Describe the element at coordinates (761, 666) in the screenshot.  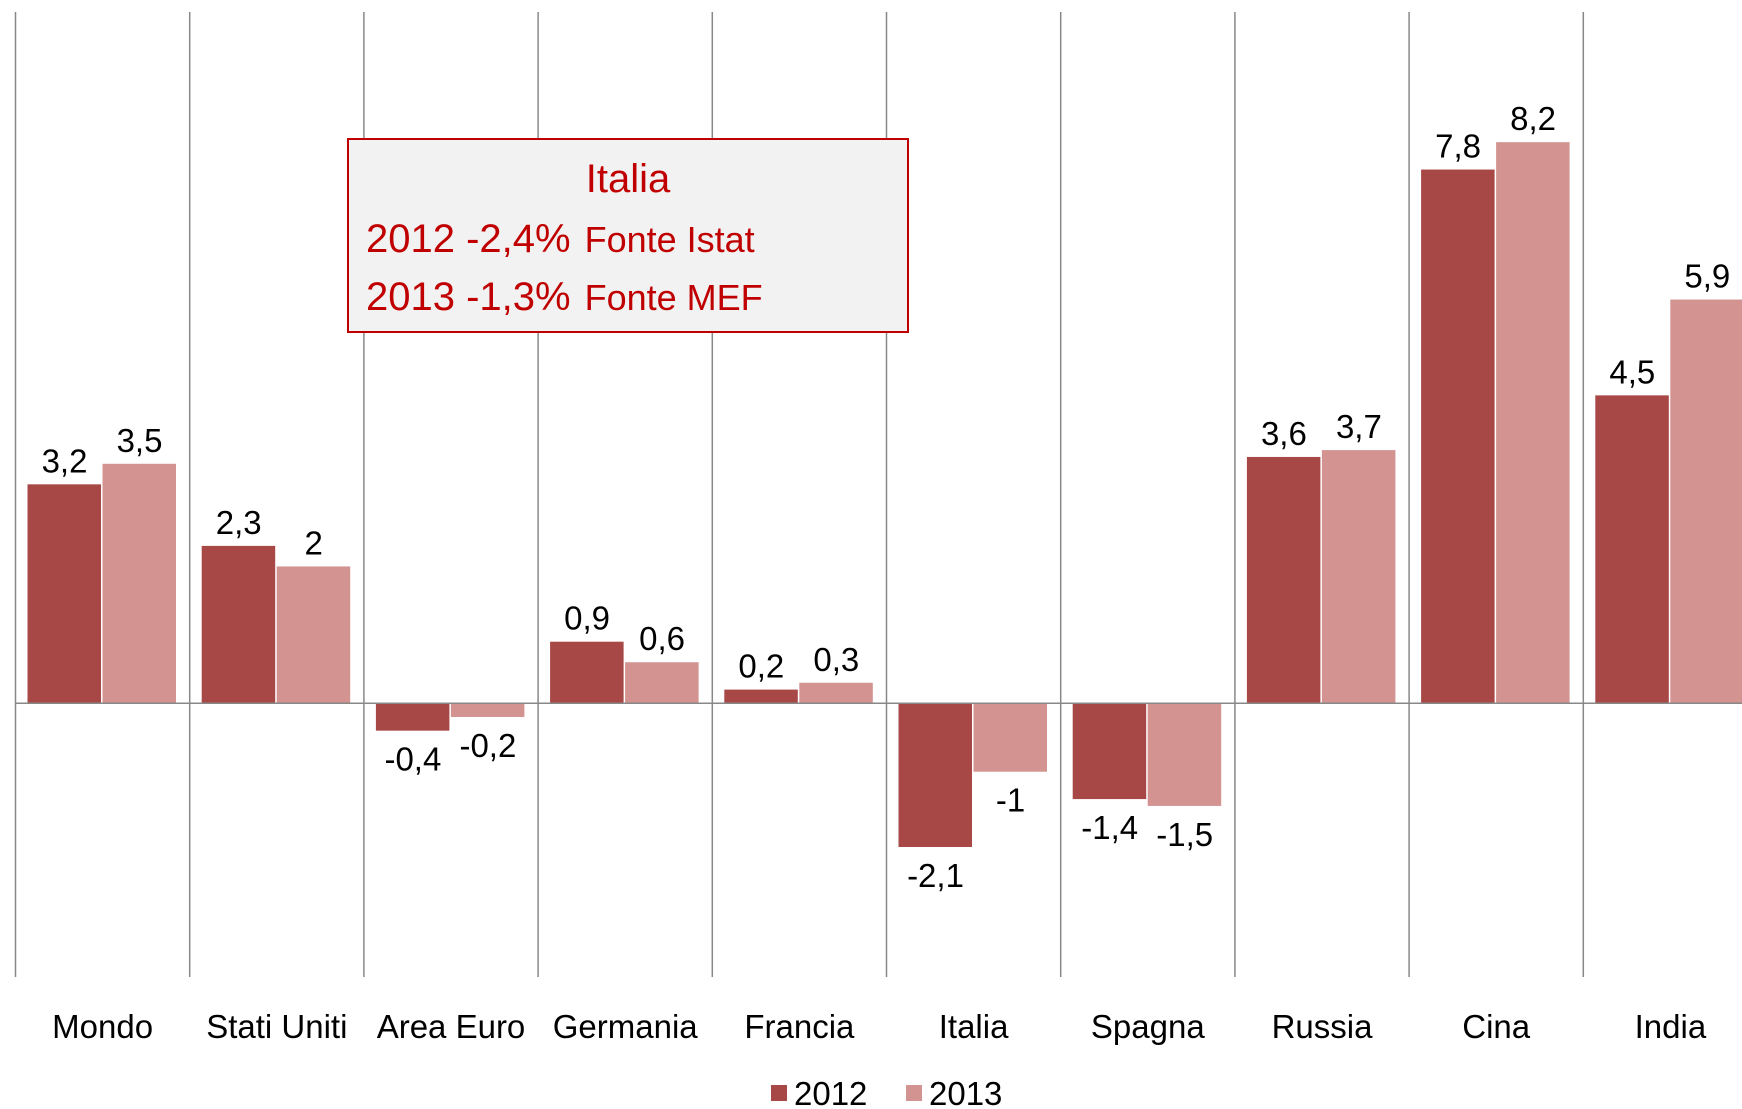
I see `data-label: 0,2` at that location.